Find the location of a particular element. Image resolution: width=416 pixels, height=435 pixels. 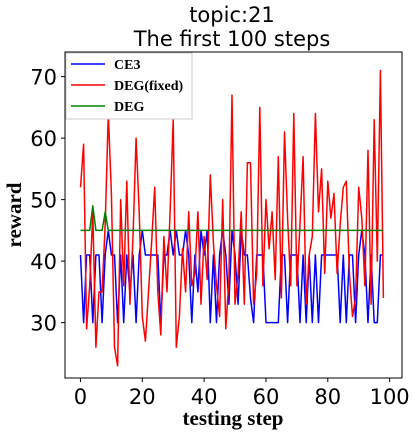

legend: CE3 DEG(fixed) DEG is located at coordinates (129, 86).